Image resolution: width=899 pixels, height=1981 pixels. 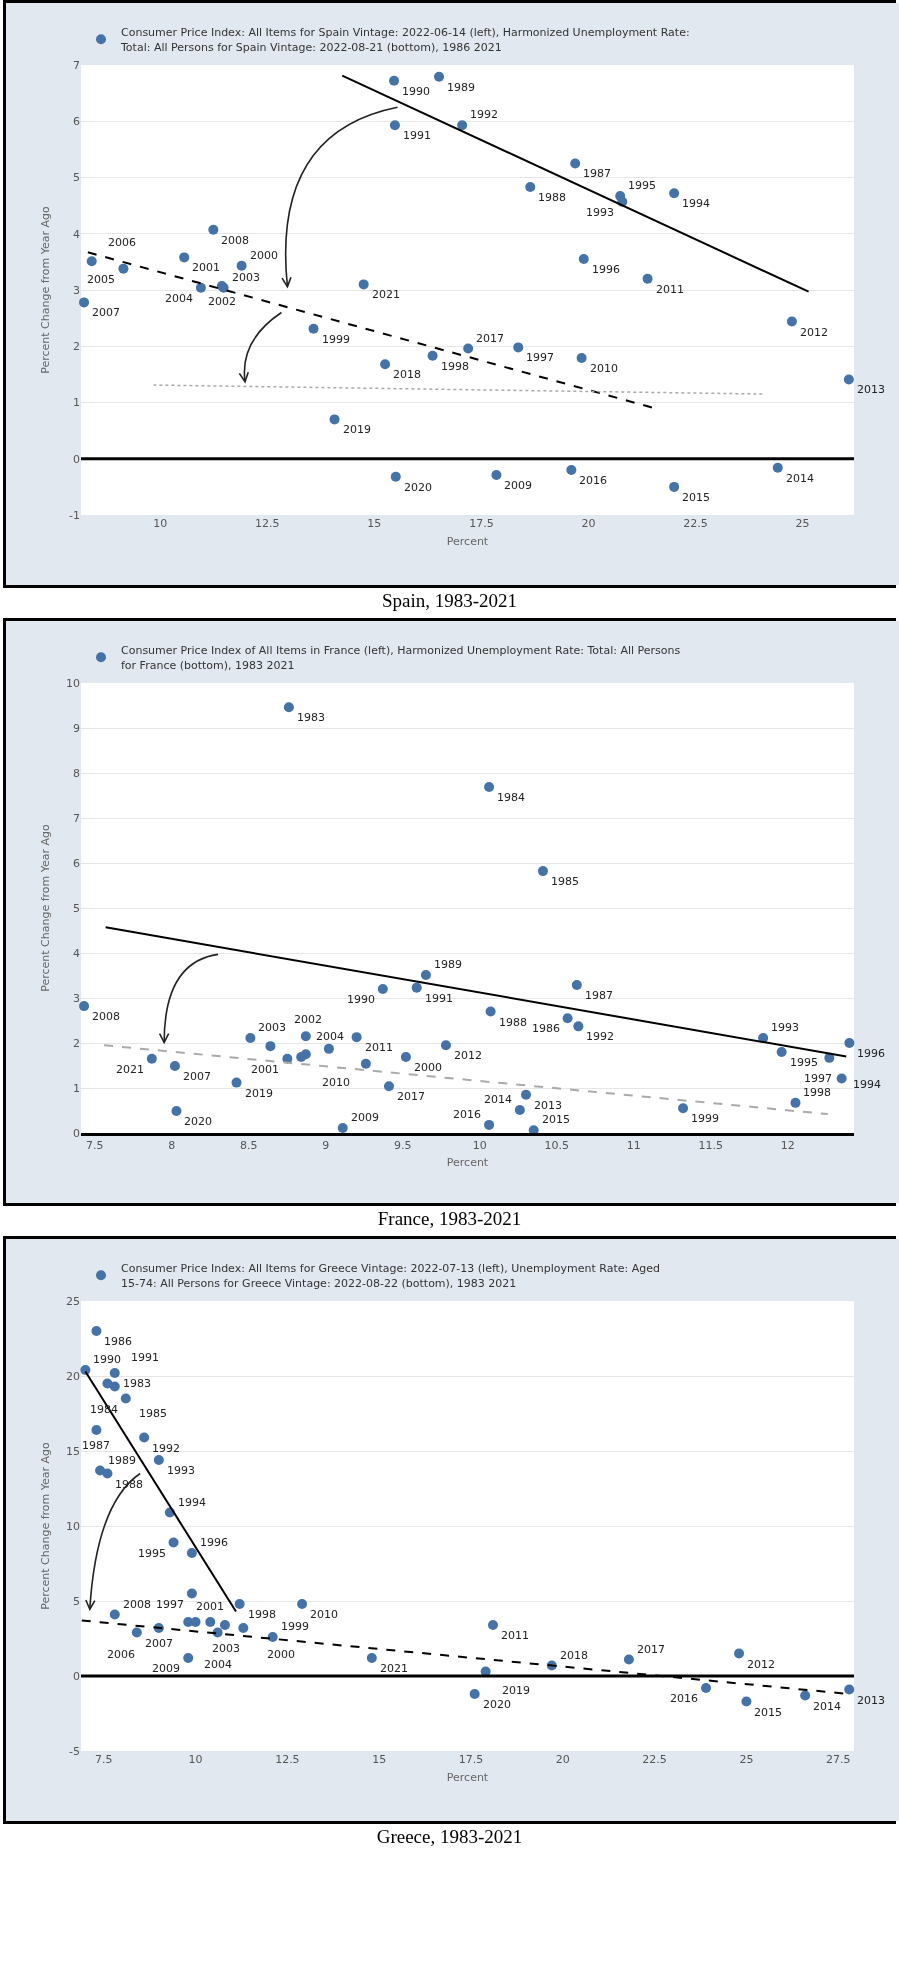 What do you see at coordinates (121, 1654) in the screenshot?
I see `annotation: 2006` at bounding box center [121, 1654].